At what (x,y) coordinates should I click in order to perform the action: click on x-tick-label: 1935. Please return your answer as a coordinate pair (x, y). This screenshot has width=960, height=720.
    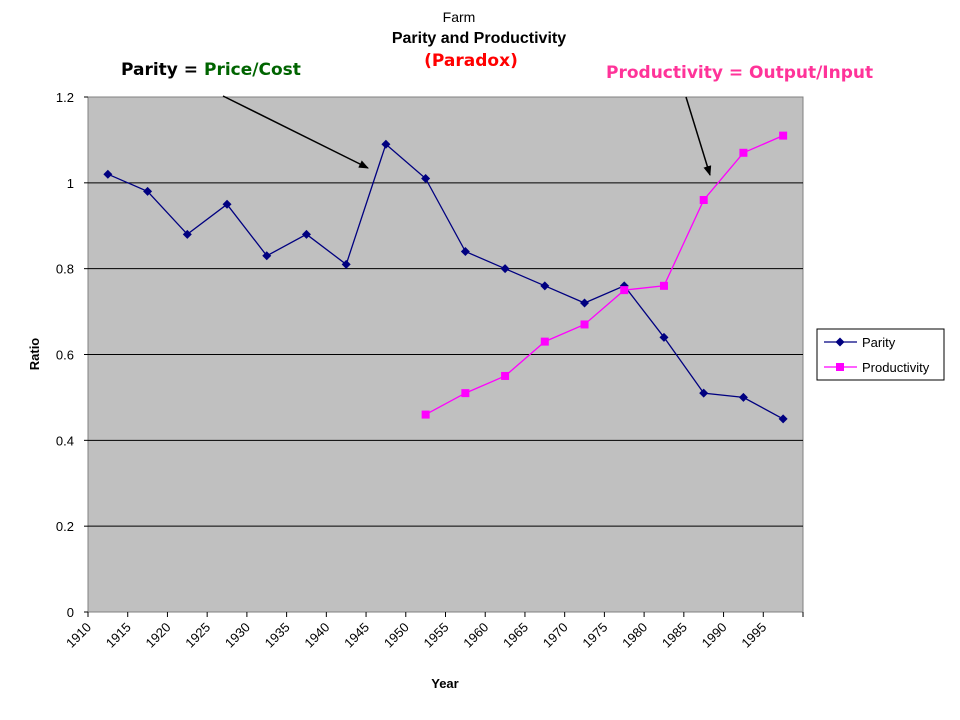
    Looking at the image, I should click on (277, 635).